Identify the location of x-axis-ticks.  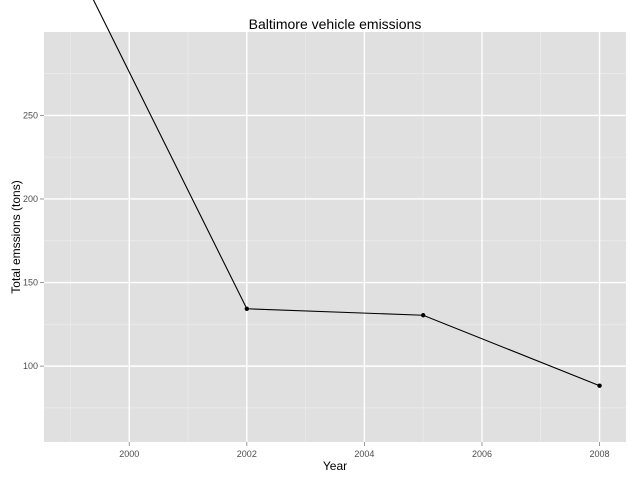
(364, 444).